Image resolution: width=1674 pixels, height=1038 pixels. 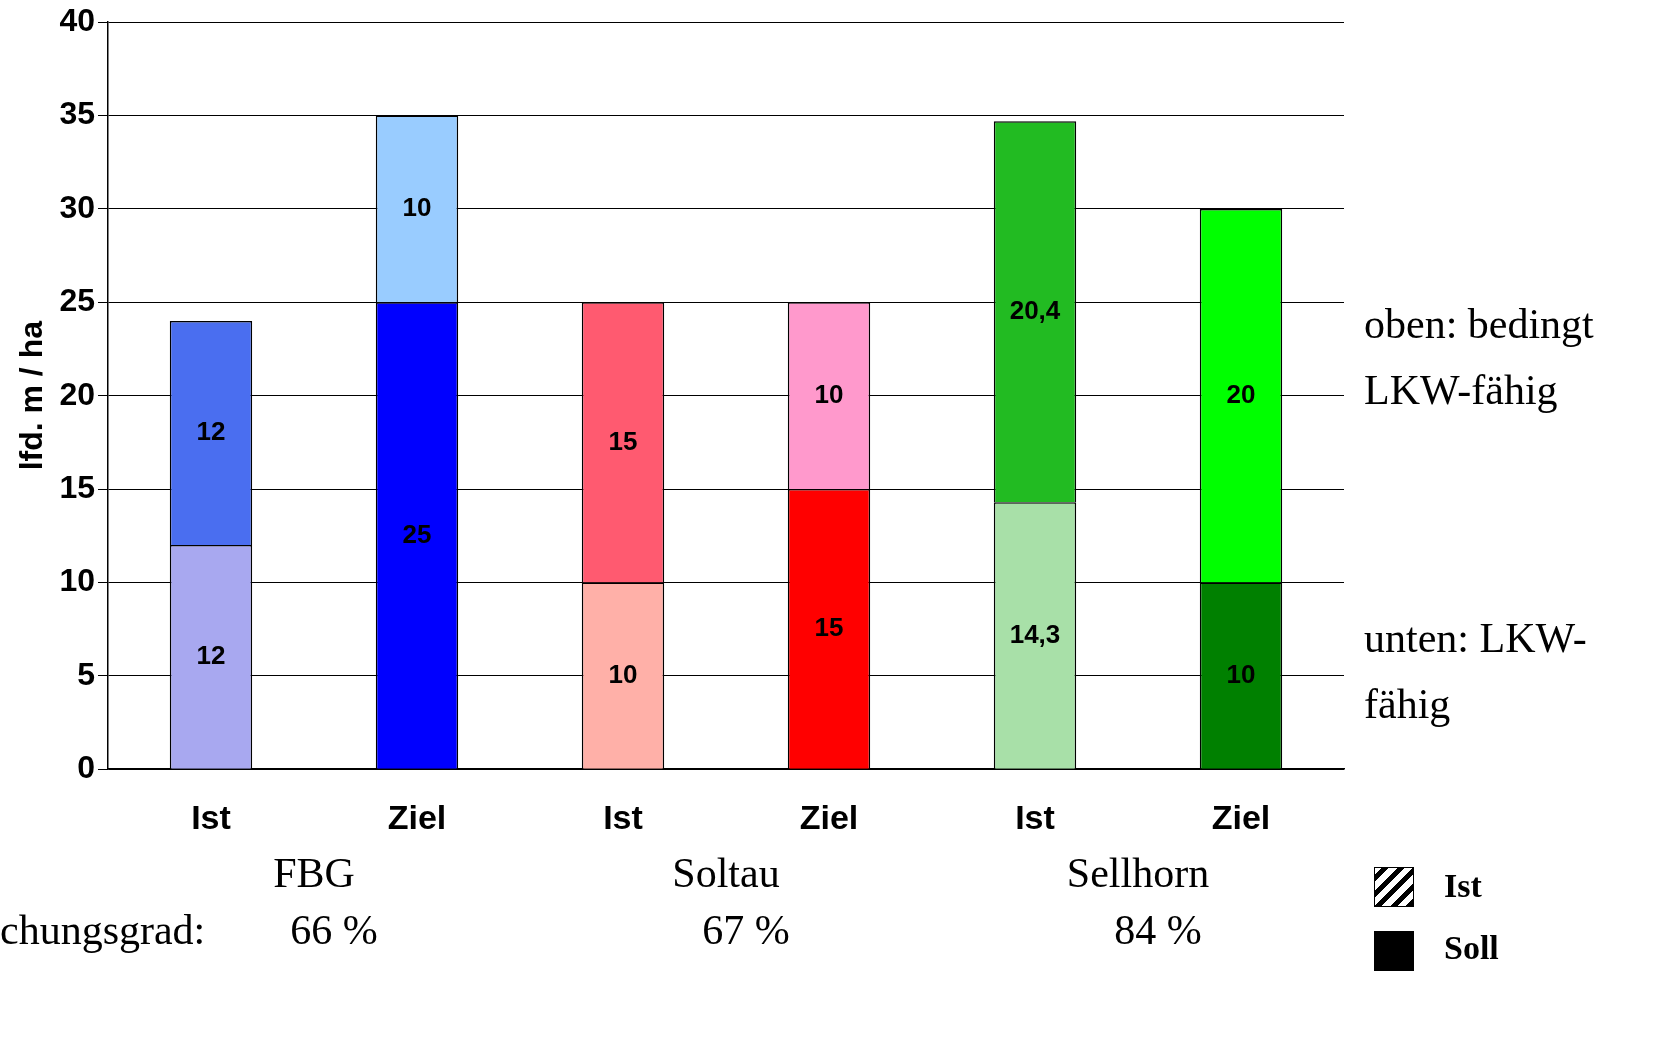 What do you see at coordinates (77, 486) in the screenshot?
I see `y-tick-label: 15` at bounding box center [77, 486].